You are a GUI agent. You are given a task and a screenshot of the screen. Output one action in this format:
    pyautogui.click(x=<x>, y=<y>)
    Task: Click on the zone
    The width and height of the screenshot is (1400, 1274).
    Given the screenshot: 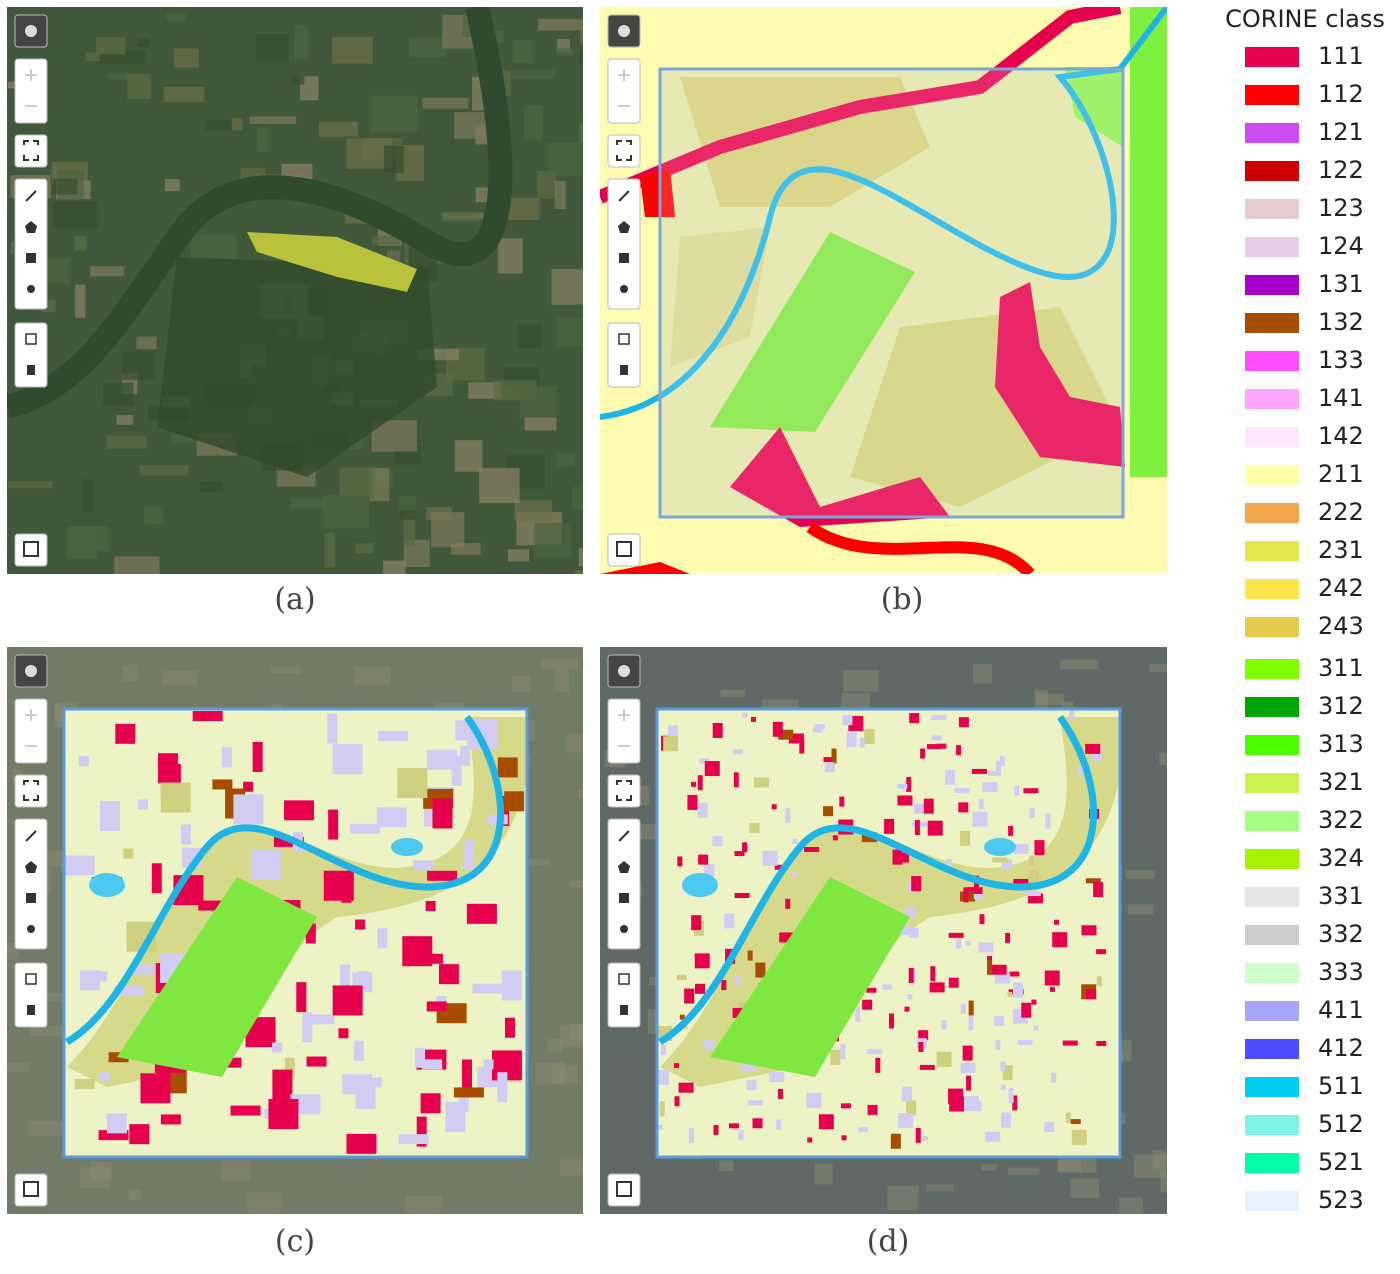 What is the action you would take?
    pyautogui.click(x=720, y=297)
    